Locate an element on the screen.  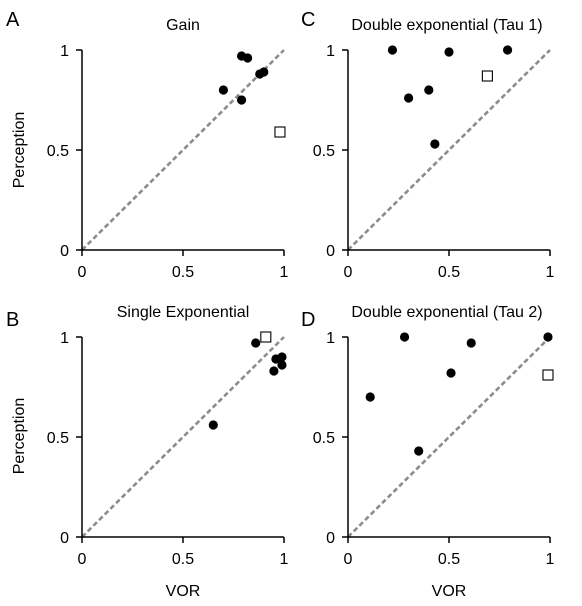
chart-title: Double exponential (Tau 1) is located at coordinates (446, 25).